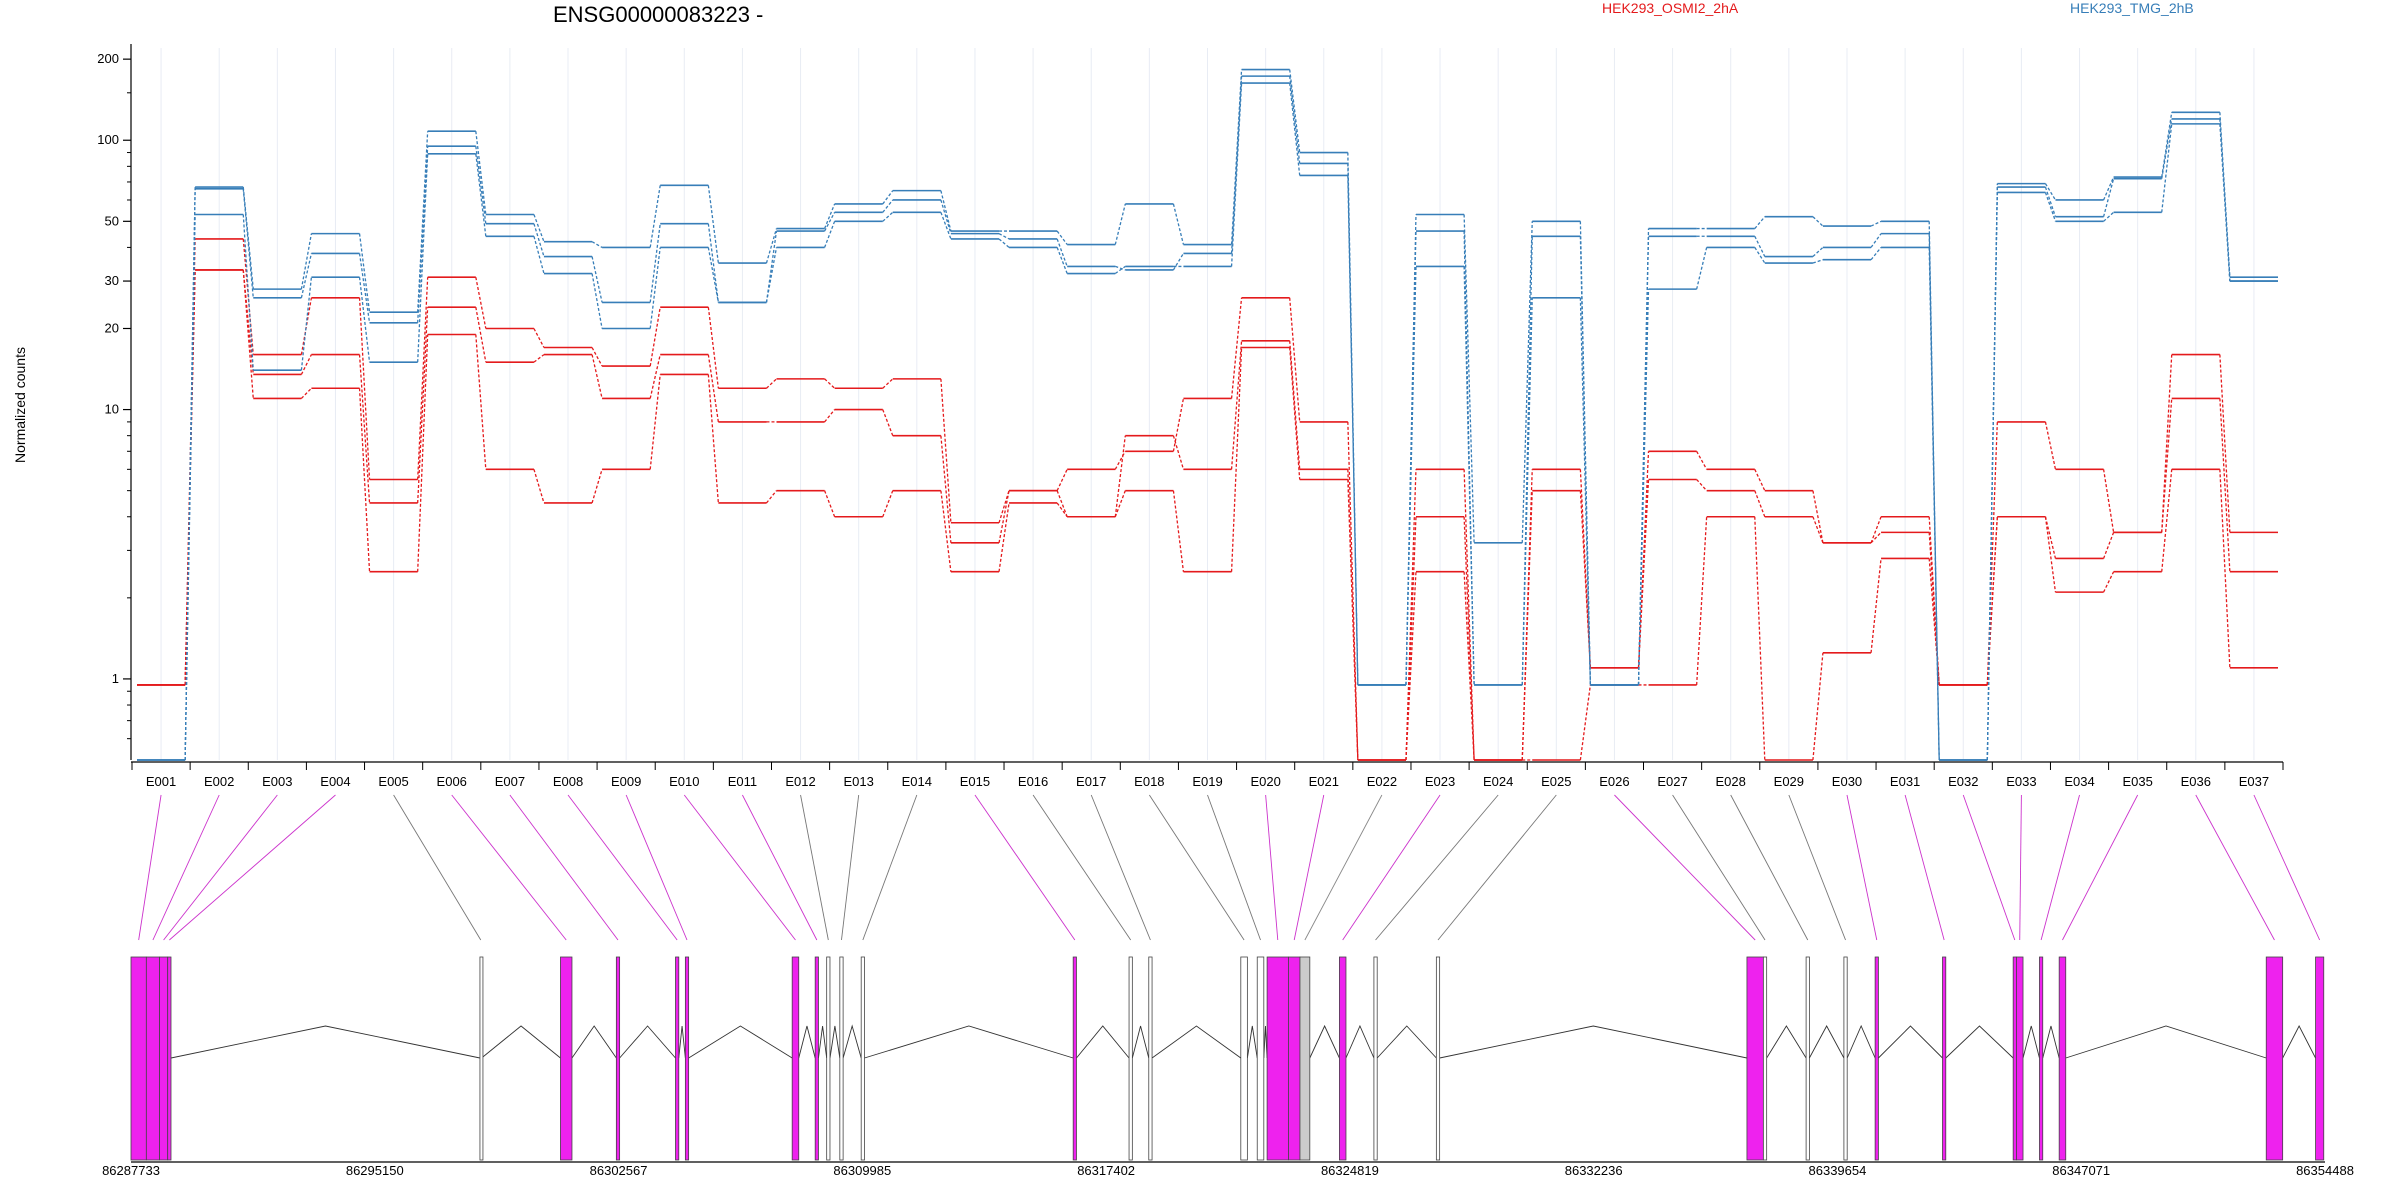 This screenshot has height=1200, width=2400. I want to click on genomic-tick-label: 86309985, so click(862, 1170).